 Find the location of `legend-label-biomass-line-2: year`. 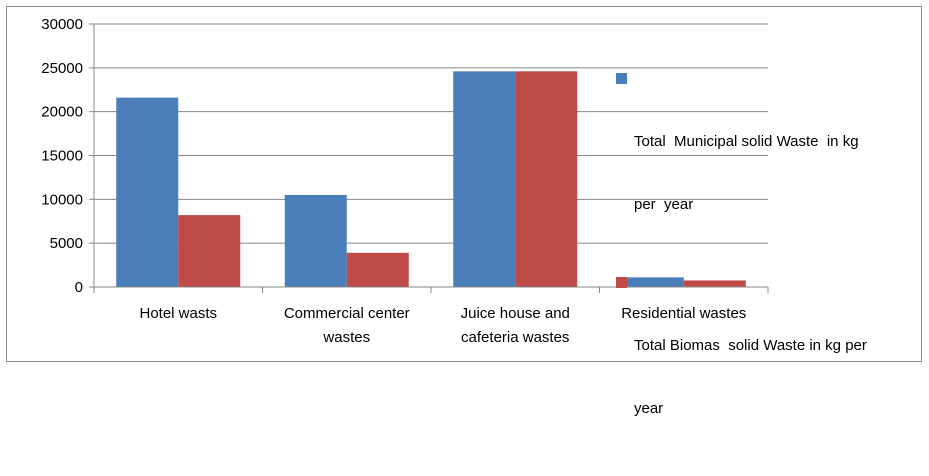

legend-label-biomass-line-2: year is located at coordinates (649, 408).